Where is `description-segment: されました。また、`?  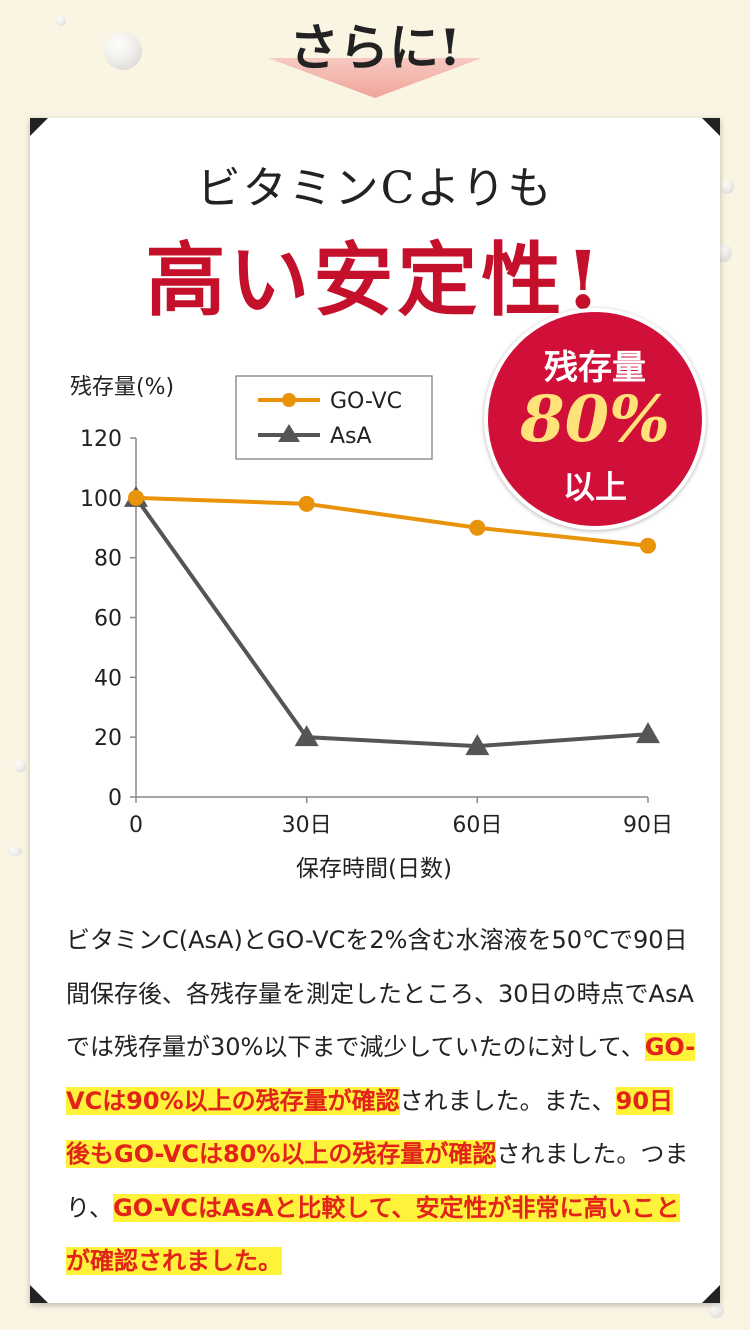 description-segment: されました。また、 is located at coordinates (507, 1100).